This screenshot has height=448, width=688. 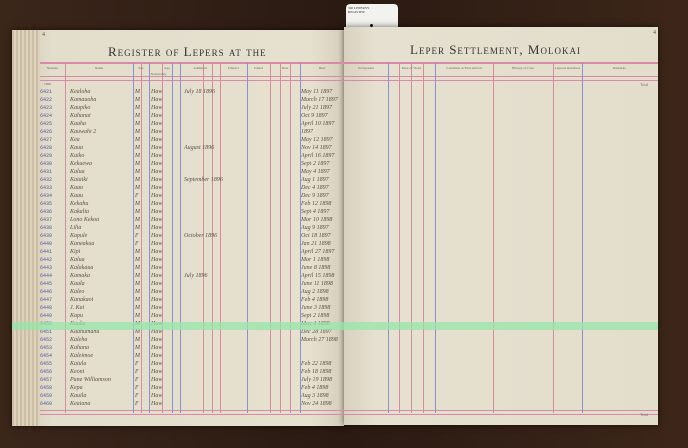 What do you see at coordinates (45, 172) in the screenshot?
I see `row-num: 6431` at bounding box center [45, 172].